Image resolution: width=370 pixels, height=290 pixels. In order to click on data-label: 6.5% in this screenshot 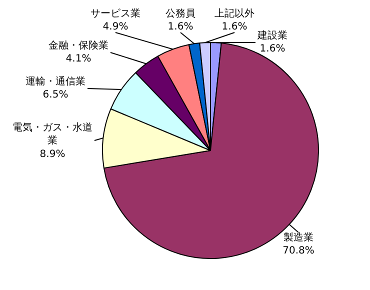, I will do `click(55, 95)`.